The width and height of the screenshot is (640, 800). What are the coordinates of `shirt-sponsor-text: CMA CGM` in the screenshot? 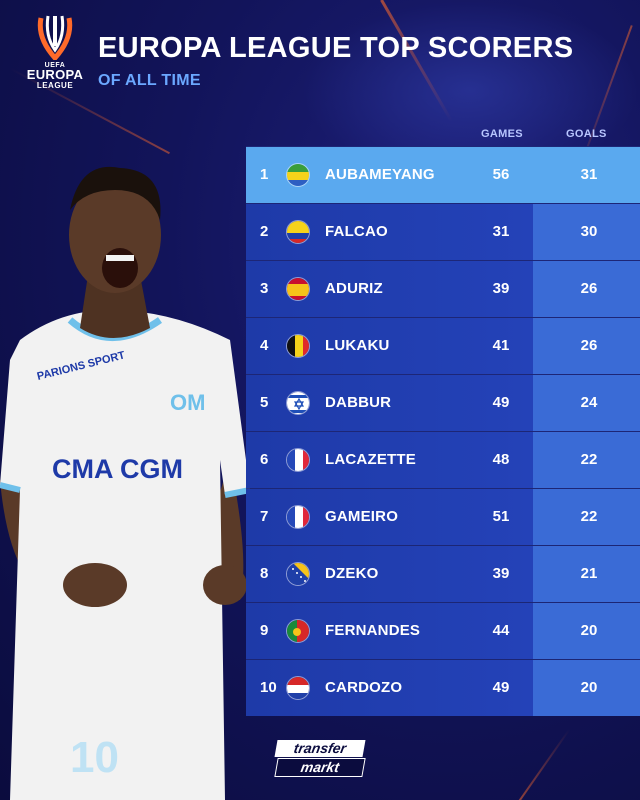 It's located at (117, 469).